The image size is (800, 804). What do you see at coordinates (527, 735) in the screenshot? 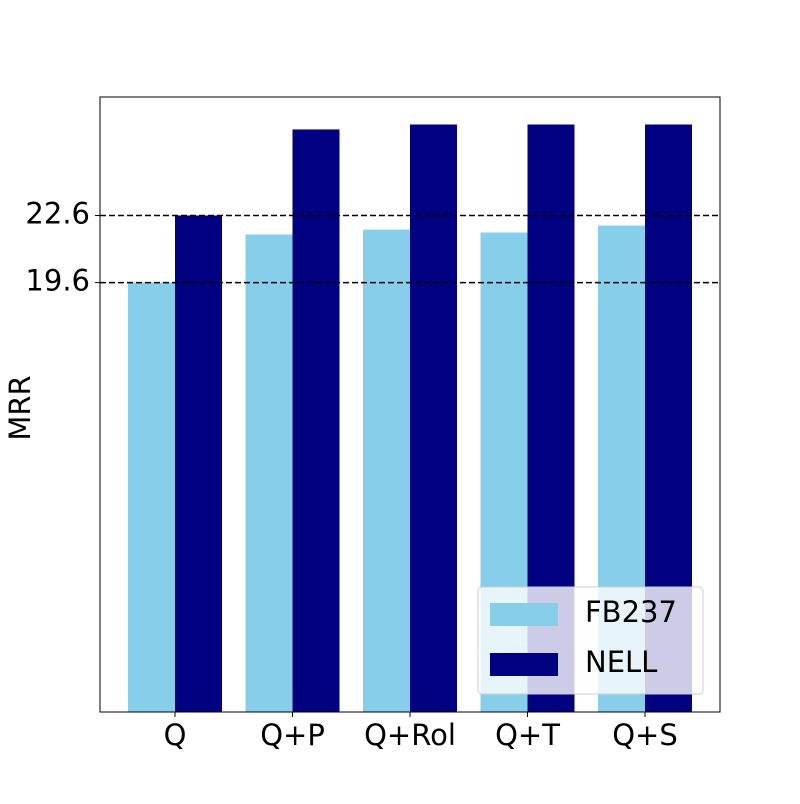
I see `x-tick-label: Q+T` at bounding box center [527, 735].